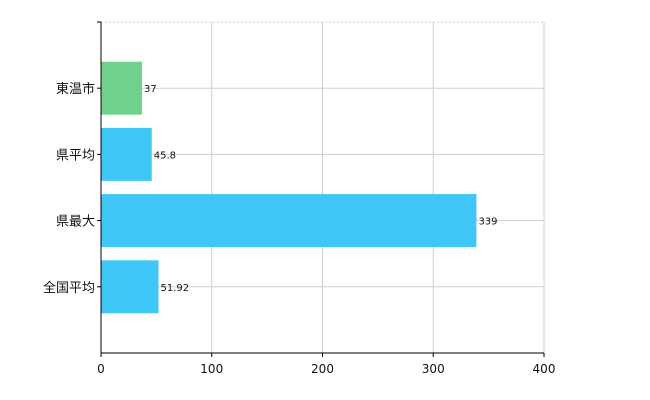 Image resolution: width=650 pixels, height=400 pixels. What do you see at coordinates (487, 222) in the screenshot?
I see `data-label-2: 339` at bounding box center [487, 222].